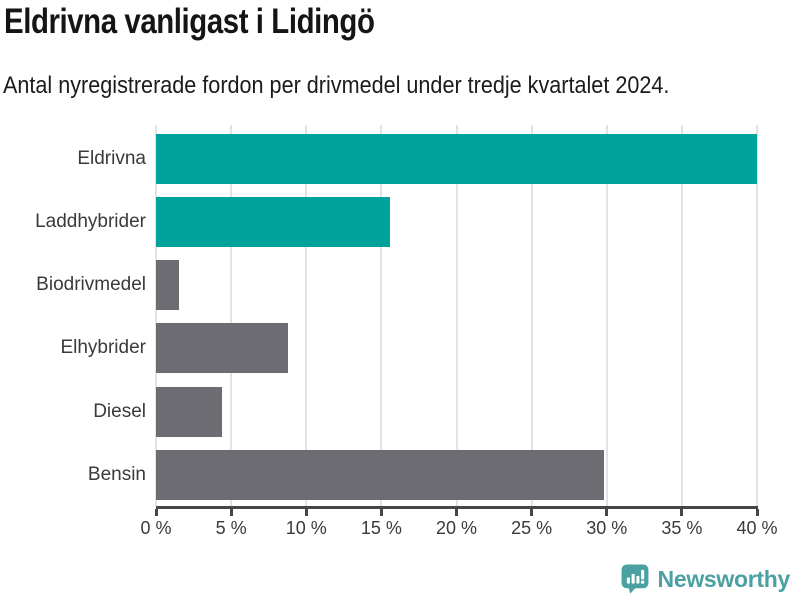 This screenshot has width=800, height=600. I want to click on bar-eldrivna, so click(456, 158).